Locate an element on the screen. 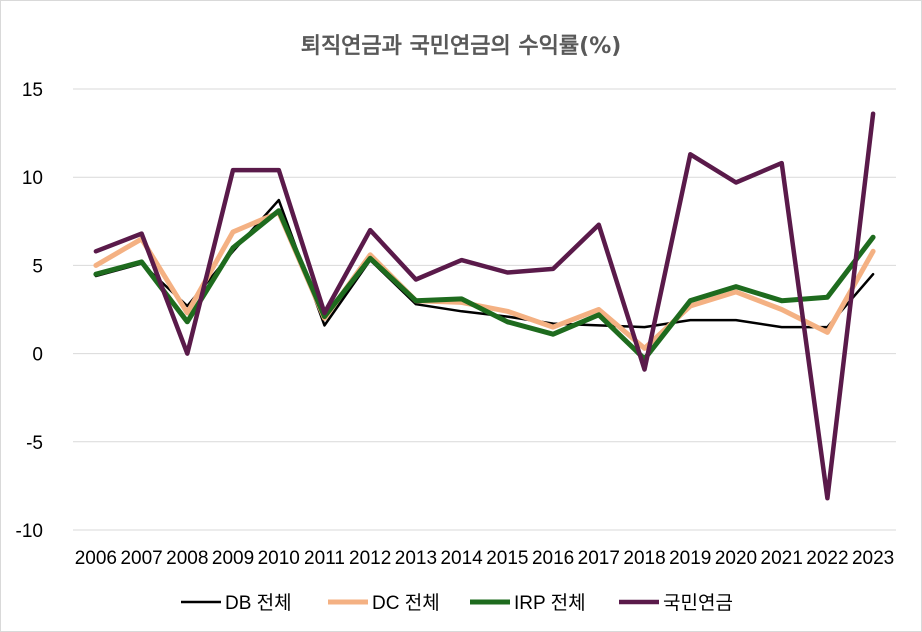 The height and width of the screenshot is (632, 922). x-tick-label: 2013 is located at coordinates (416, 558).